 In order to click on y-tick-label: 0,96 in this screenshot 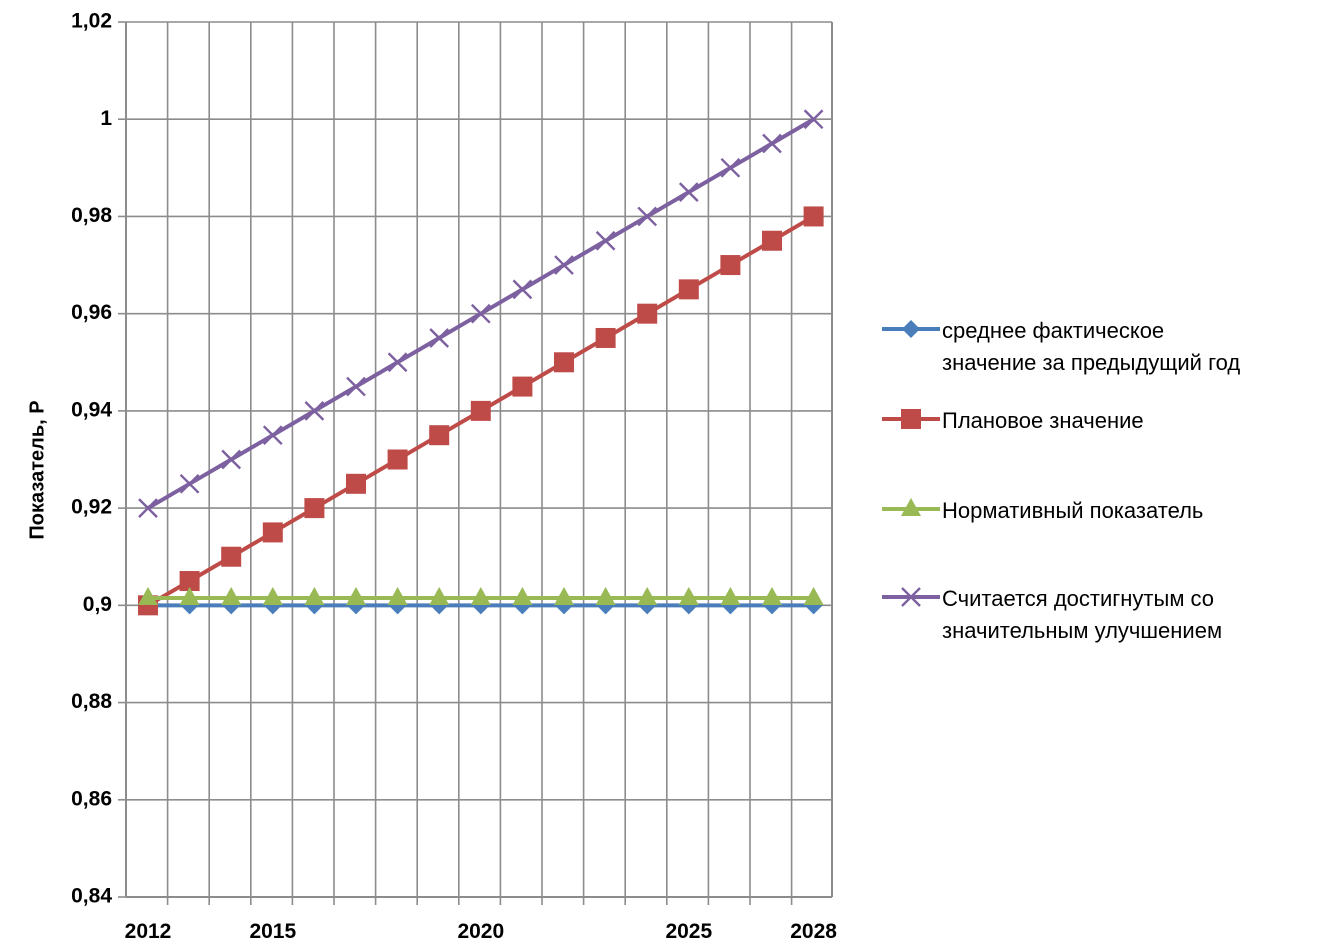, I will do `click(91, 312)`.